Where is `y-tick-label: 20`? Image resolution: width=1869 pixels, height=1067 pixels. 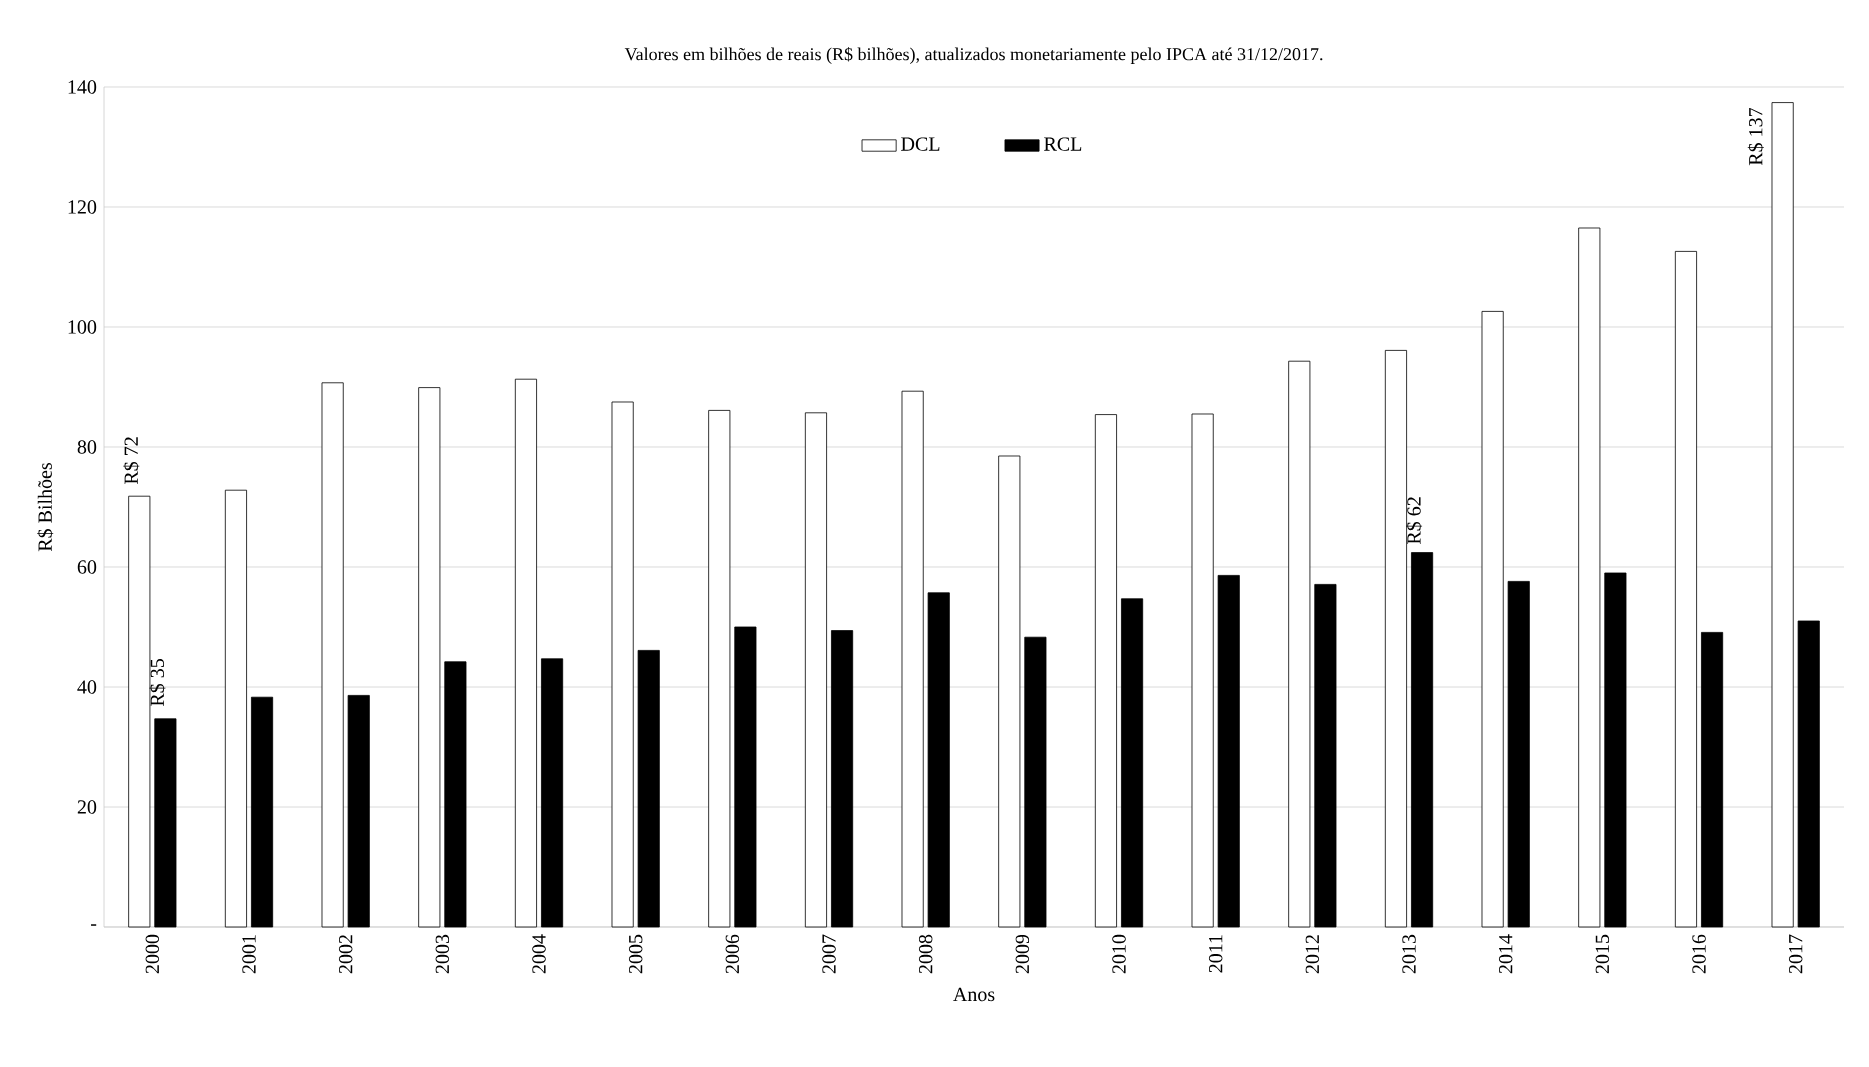
y-tick-label: 20 is located at coordinates (87, 807).